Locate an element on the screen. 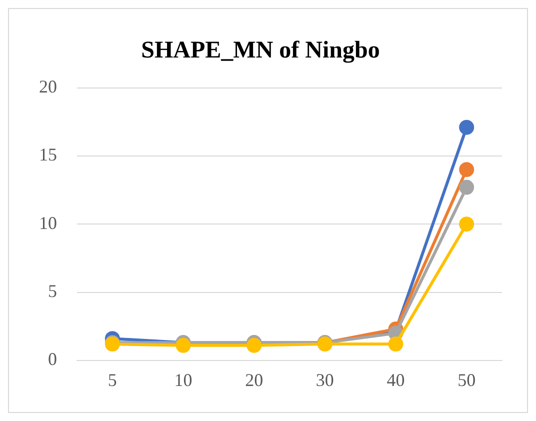 The width and height of the screenshot is (536, 421). y-tick-label: 20 is located at coordinates (48, 86).